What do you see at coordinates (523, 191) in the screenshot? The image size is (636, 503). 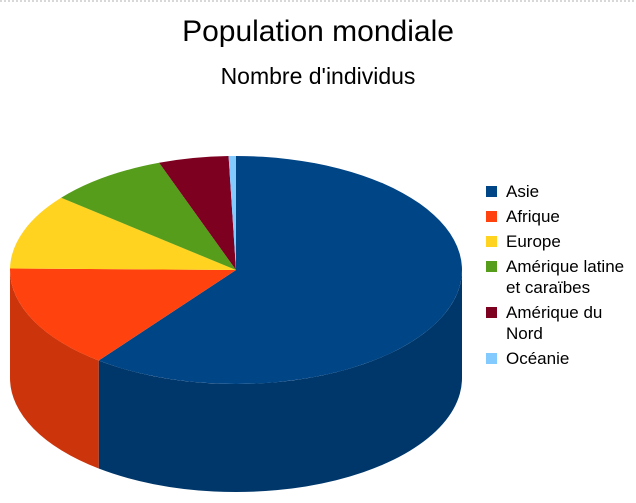 I see `legend-label: Asie` at bounding box center [523, 191].